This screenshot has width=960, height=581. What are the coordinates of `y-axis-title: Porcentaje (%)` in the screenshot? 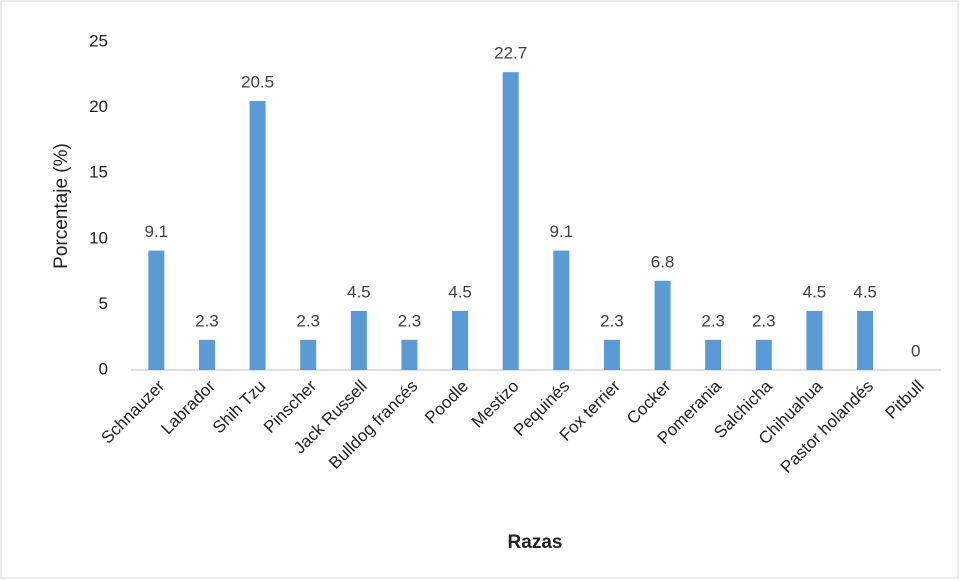 It's located at (61, 206).